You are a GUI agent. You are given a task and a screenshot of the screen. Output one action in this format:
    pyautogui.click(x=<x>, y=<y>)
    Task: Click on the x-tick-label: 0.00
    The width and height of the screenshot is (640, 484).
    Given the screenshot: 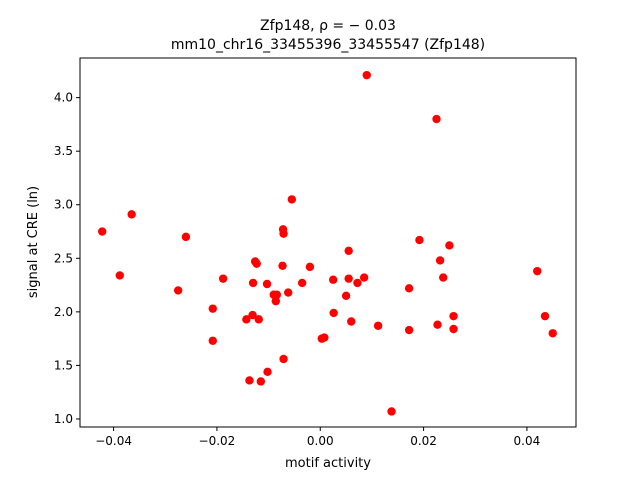 What is the action you would take?
    pyautogui.click(x=320, y=441)
    